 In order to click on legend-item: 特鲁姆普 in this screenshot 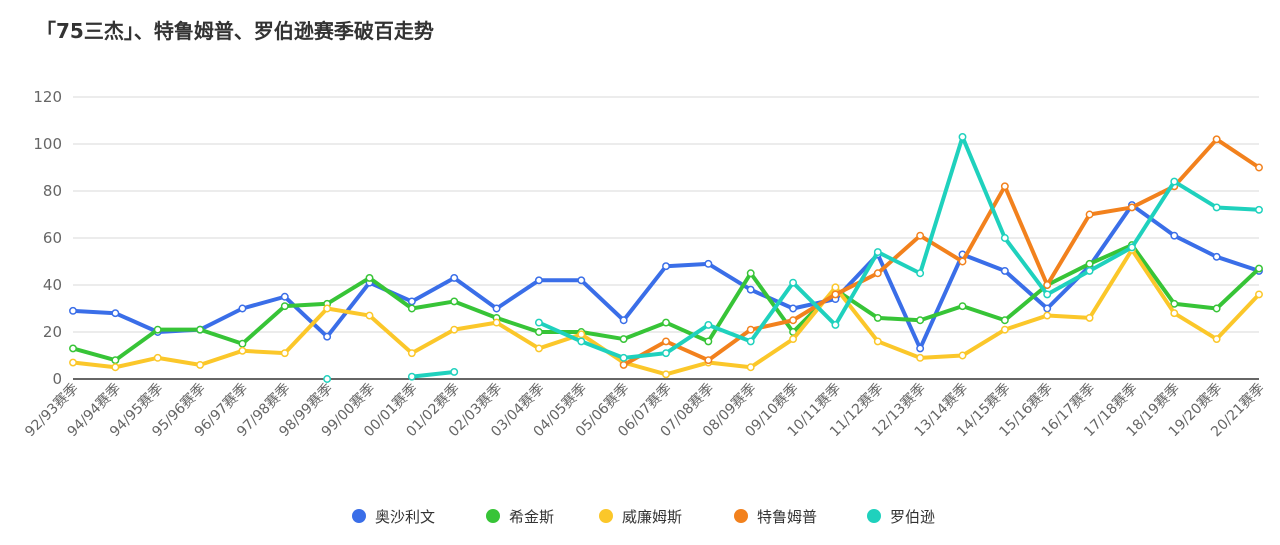, I will do `click(775, 517)`.